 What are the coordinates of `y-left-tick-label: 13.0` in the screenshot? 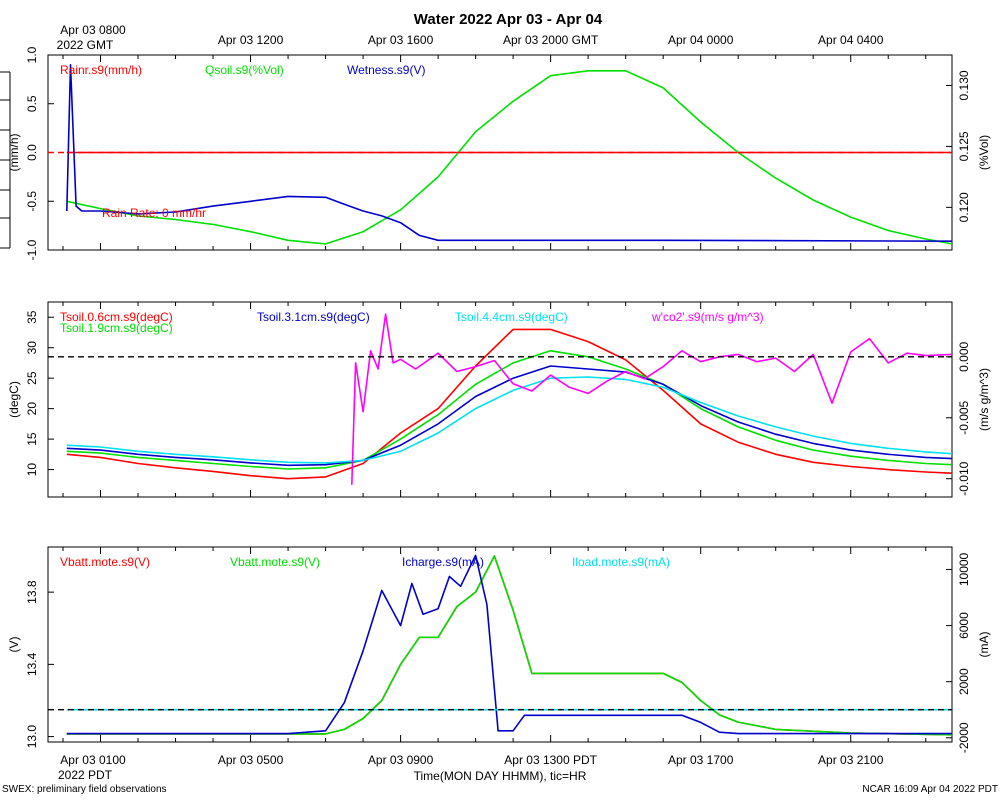 It's located at (32, 737).